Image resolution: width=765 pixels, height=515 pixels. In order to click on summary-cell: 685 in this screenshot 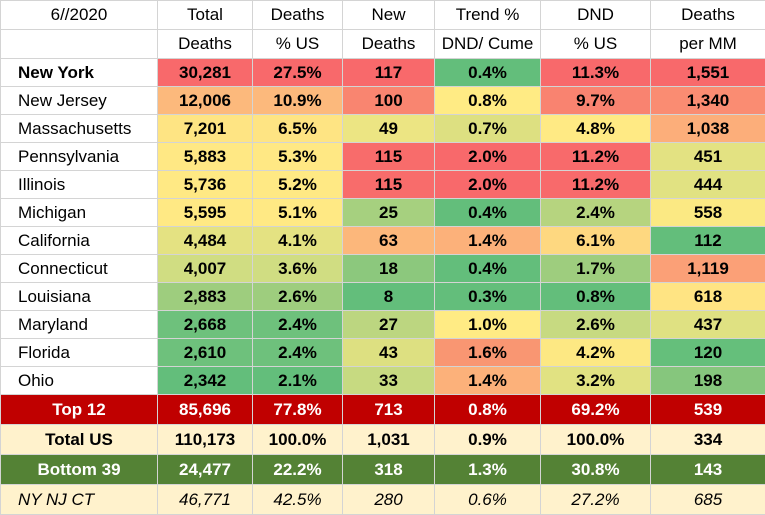, I will do `click(708, 500)`.